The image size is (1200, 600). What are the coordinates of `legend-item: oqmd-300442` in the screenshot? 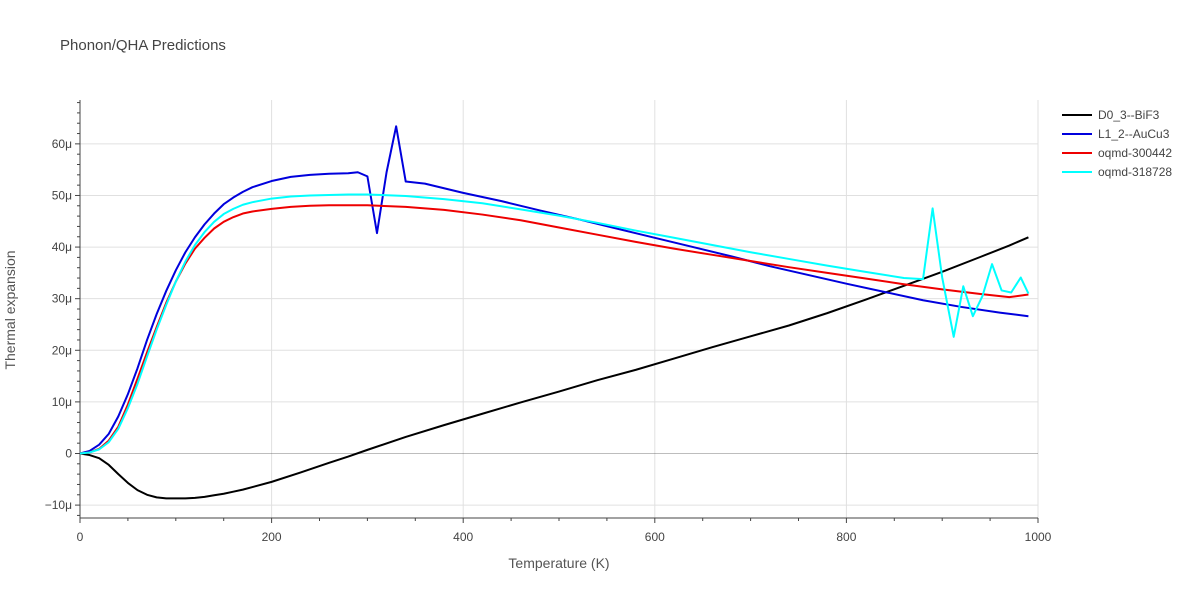 It's located at (1117, 153).